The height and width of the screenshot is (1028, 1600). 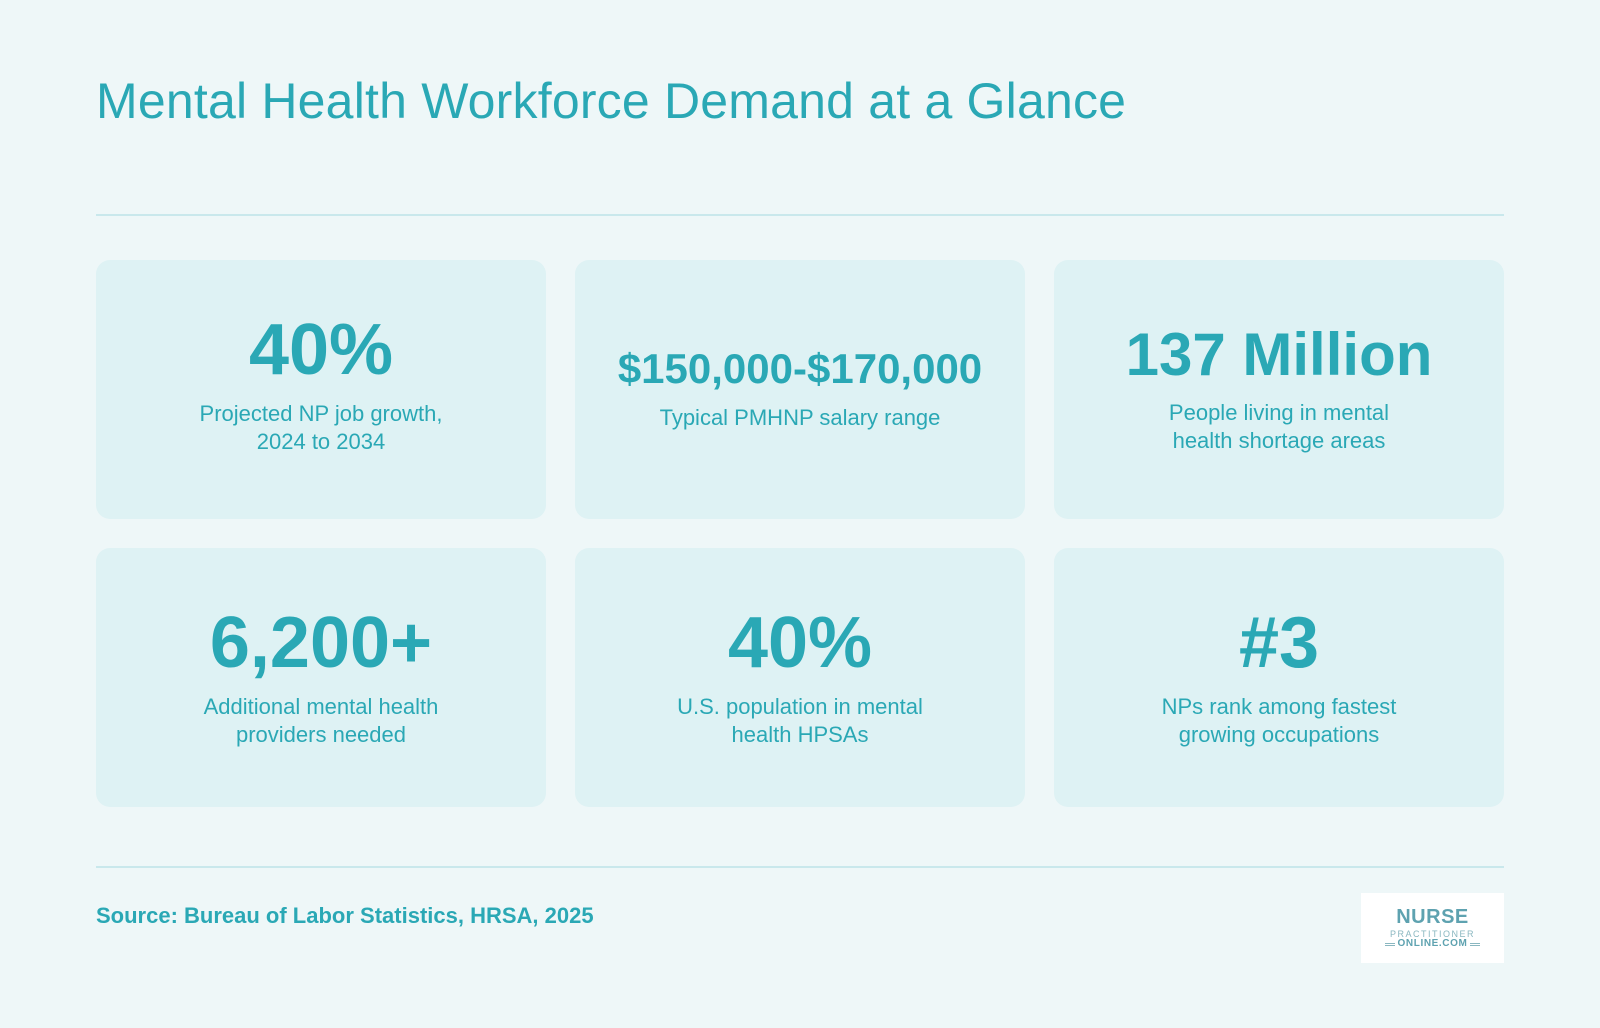 What do you see at coordinates (321, 642) in the screenshot?
I see `stat-value: 6,200+` at bounding box center [321, 642].